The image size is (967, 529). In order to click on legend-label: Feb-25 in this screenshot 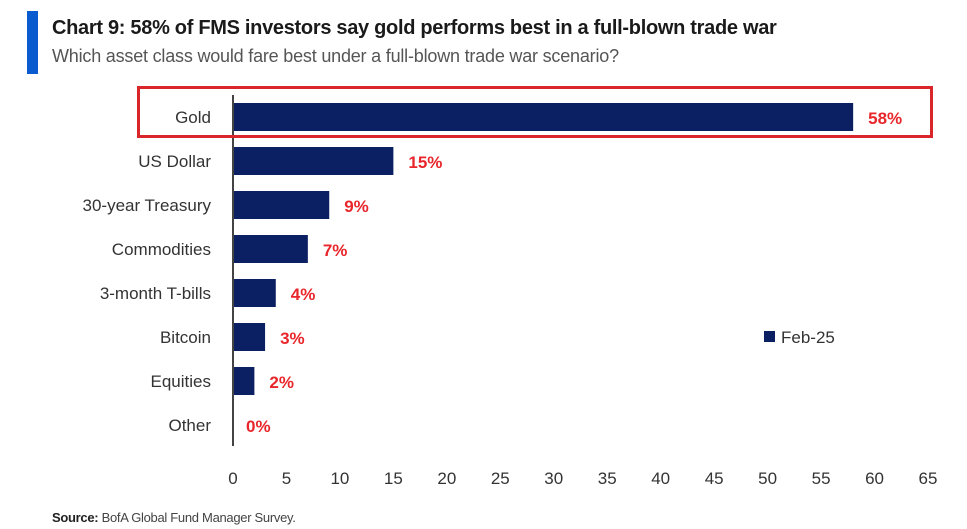, I will do `click(808, 337)`.